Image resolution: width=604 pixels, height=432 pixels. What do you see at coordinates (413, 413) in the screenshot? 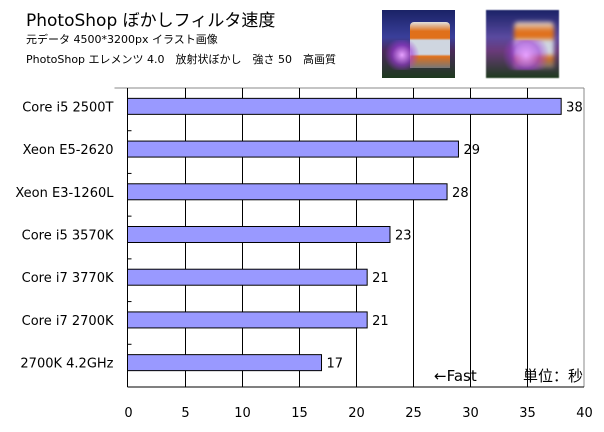
I see `x-tick-label: 25` at bounding box center [413, 413].